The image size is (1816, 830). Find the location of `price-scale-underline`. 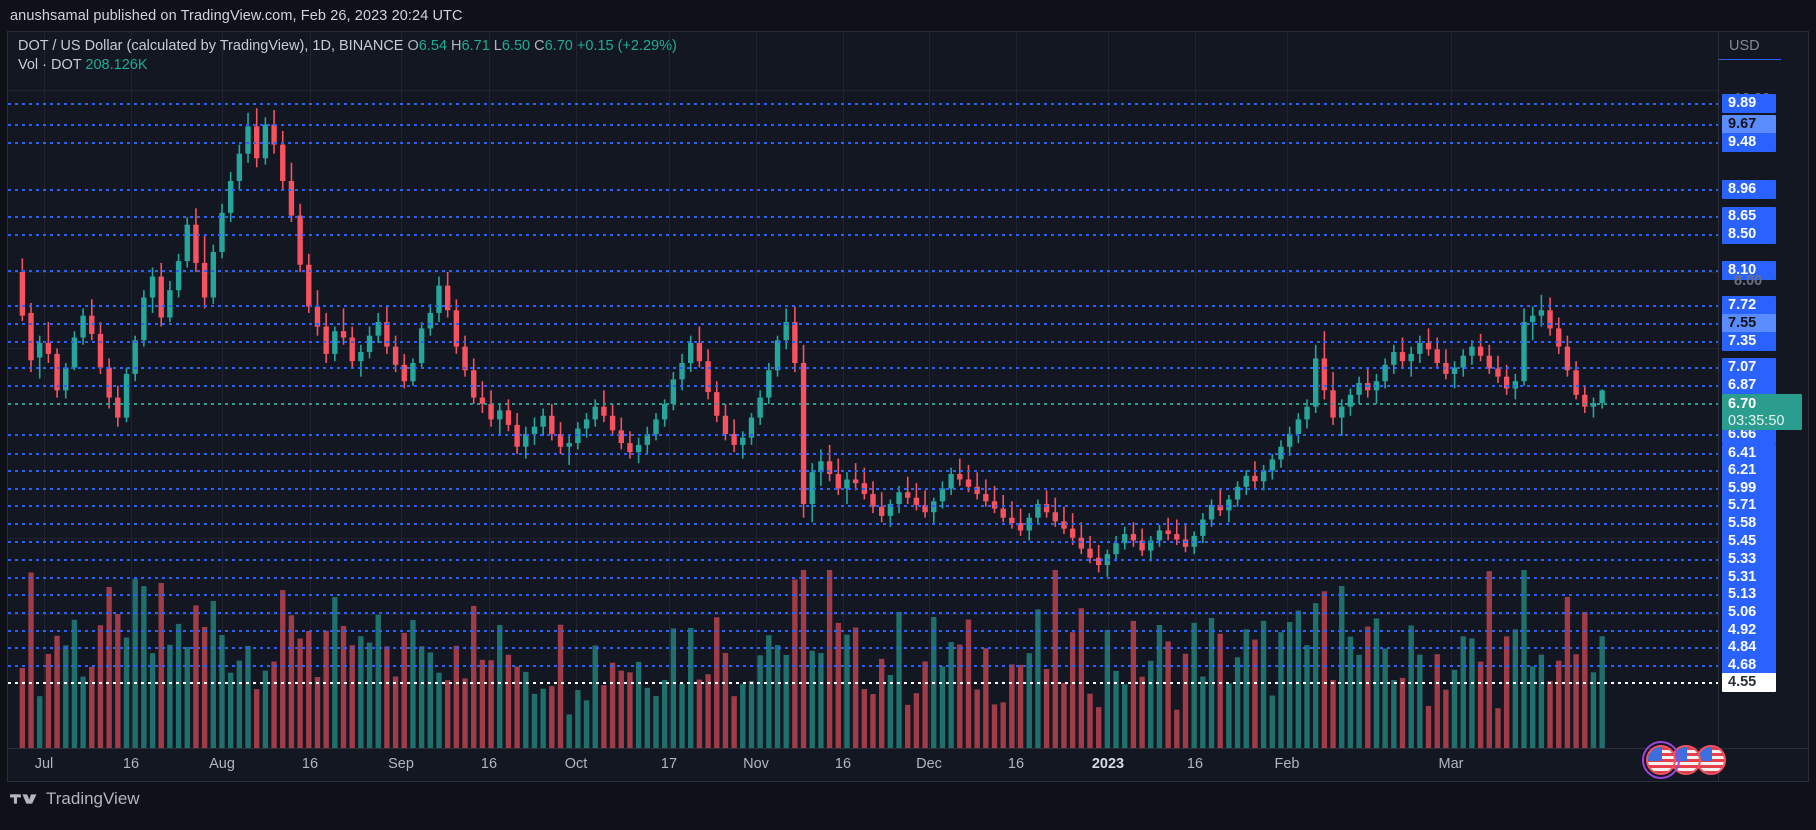

price-scale-underline is located at coordinates (1750, 59).